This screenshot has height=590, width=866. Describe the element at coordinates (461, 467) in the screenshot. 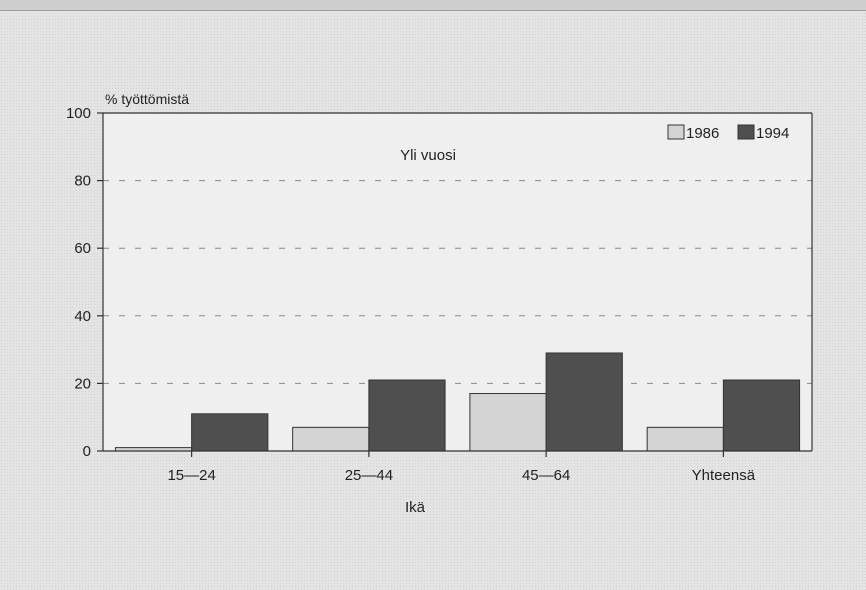

I see `x-ticks: 15—24 25—44 45—64 Yhteensä` at that location.